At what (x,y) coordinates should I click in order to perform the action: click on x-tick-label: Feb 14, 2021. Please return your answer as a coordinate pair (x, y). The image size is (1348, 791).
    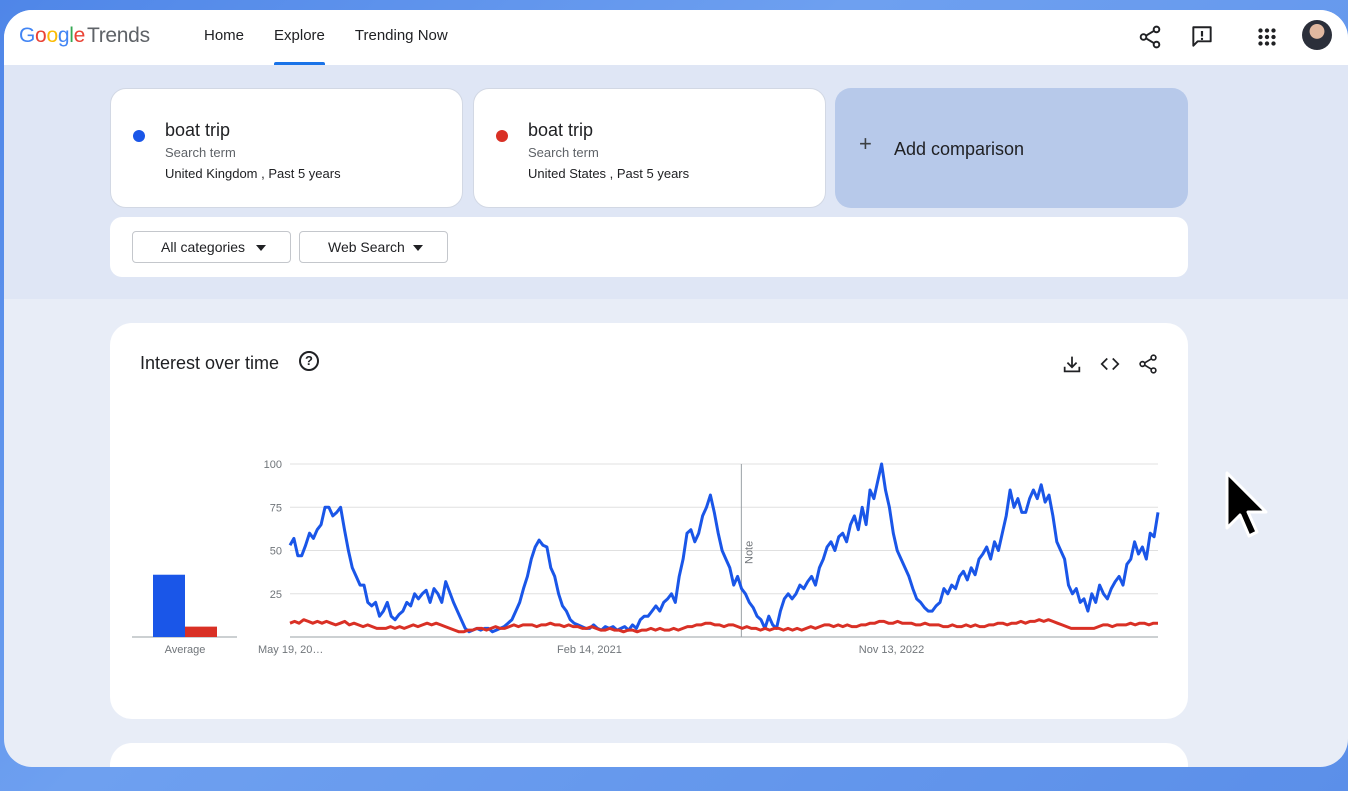
    Looking at the image, I should click on (589, 650).